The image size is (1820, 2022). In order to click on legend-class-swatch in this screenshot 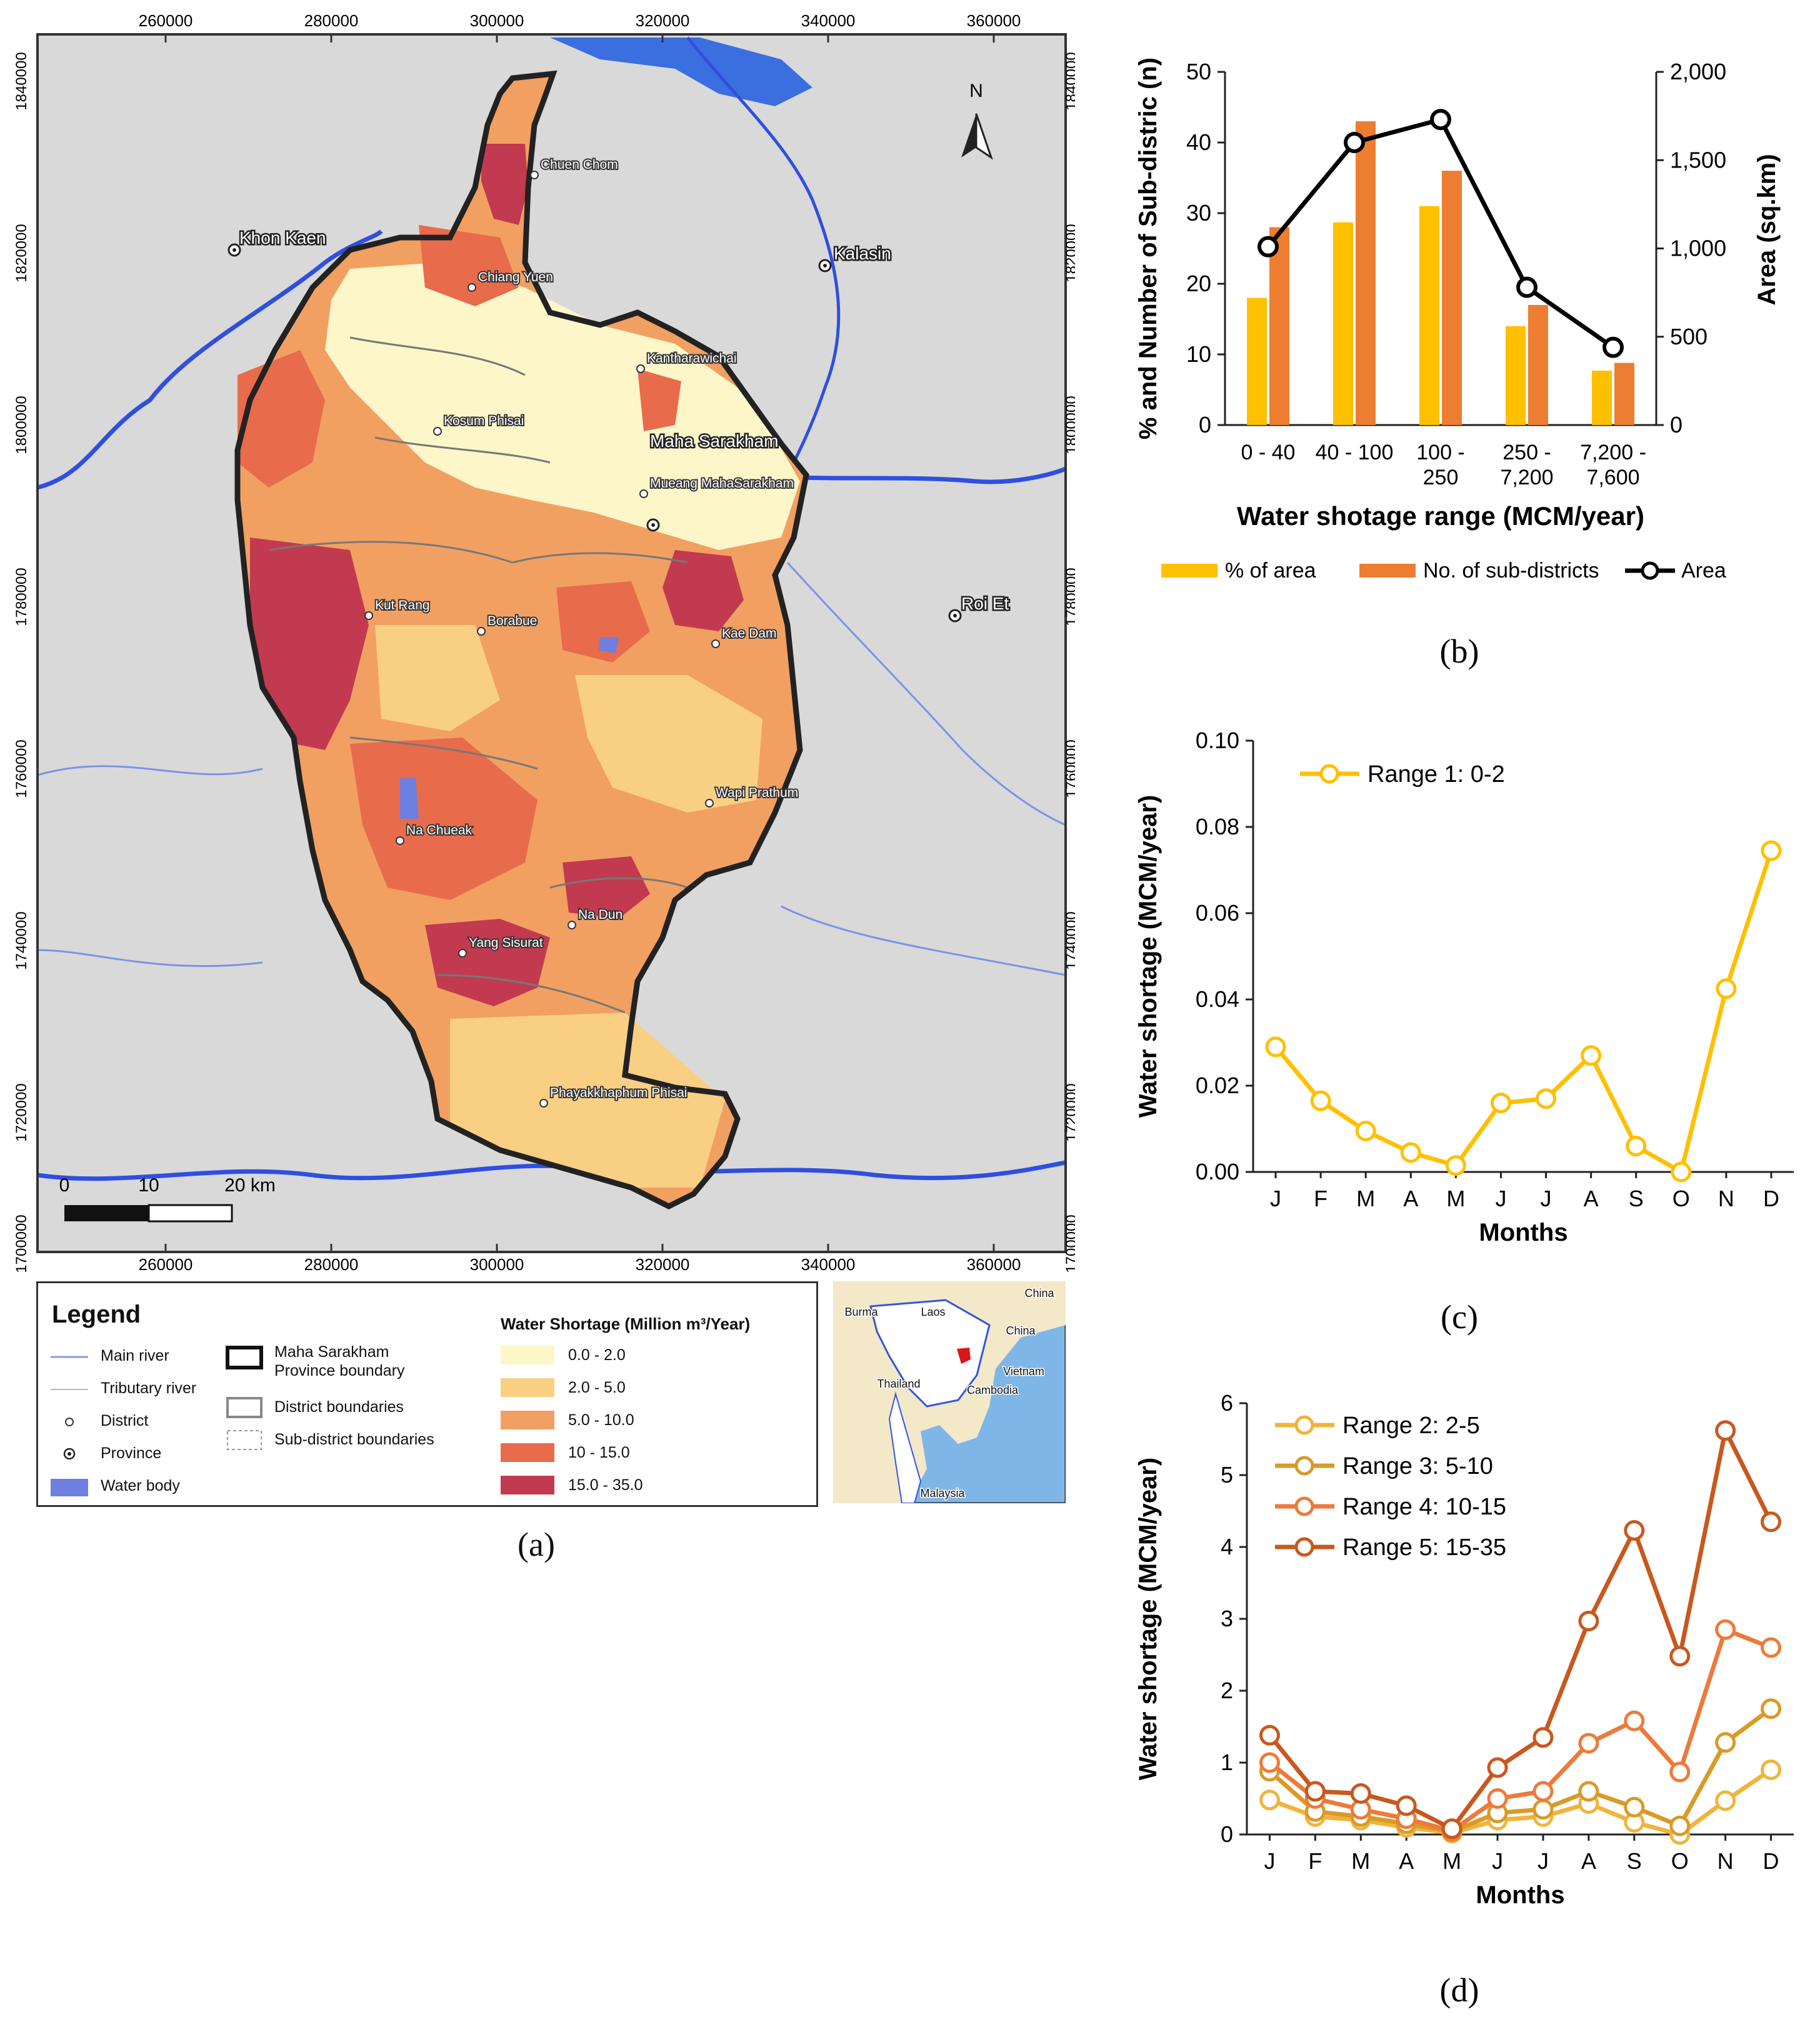, I will do `click(527, 1387)`.